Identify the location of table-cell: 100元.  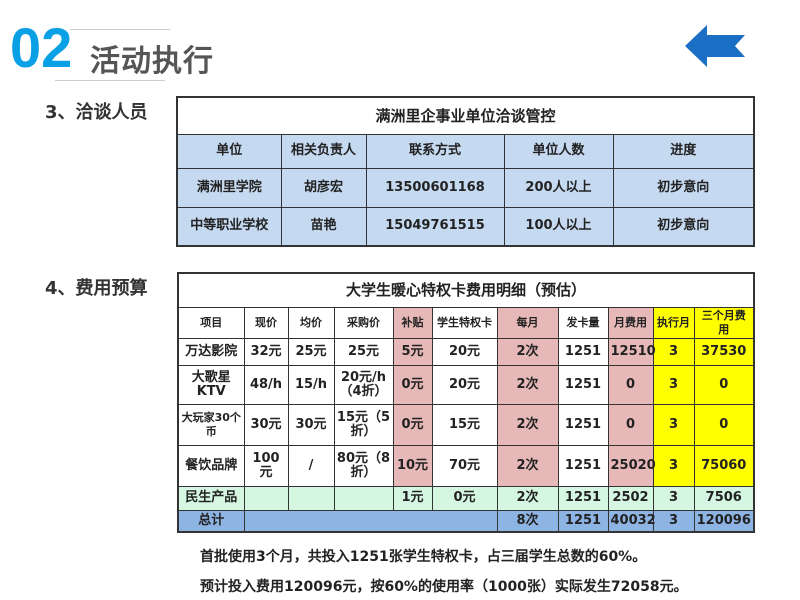
(266, 465).